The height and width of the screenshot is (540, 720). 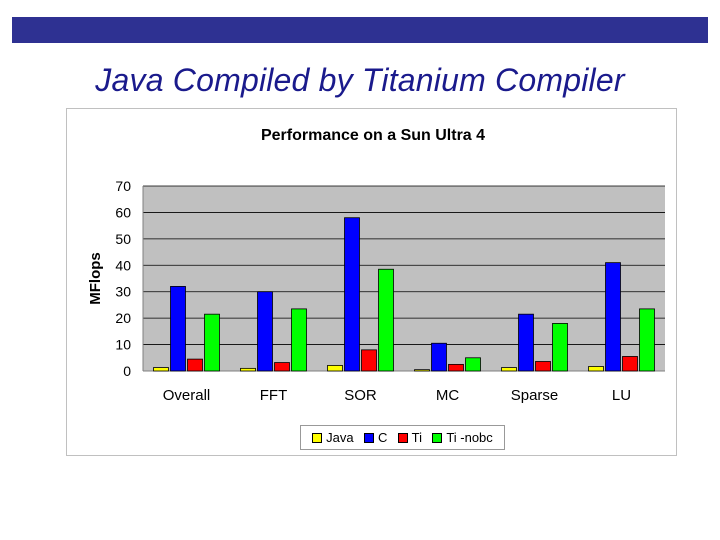 What do you see at coordinates (123, 345) in the screenshot?
I see `y-tick-label: 10` at bounding box center [123, 345].